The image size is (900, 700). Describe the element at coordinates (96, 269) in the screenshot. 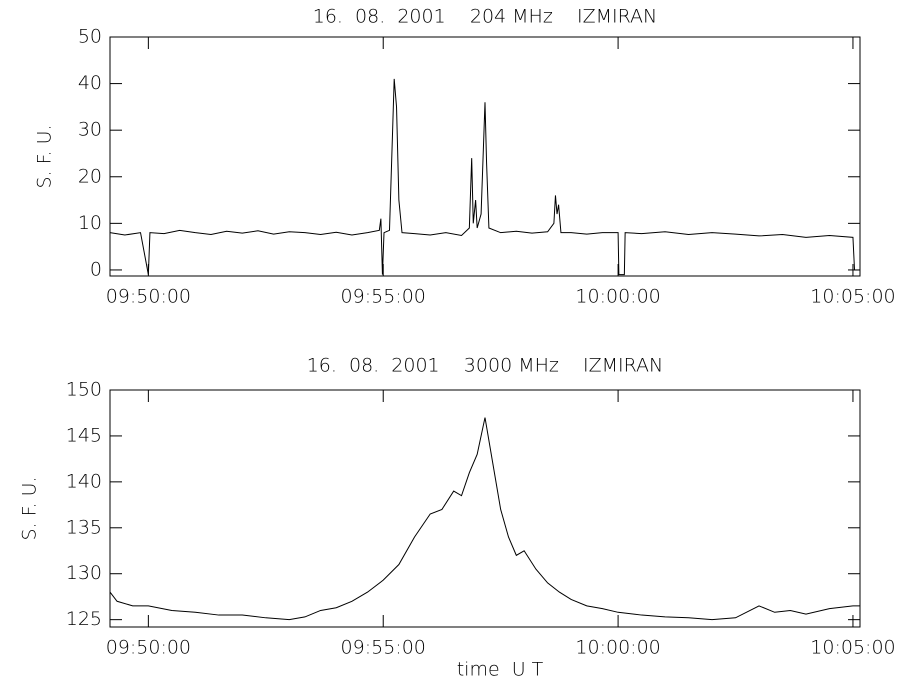

I see `y-tick-label: 0` at that location.